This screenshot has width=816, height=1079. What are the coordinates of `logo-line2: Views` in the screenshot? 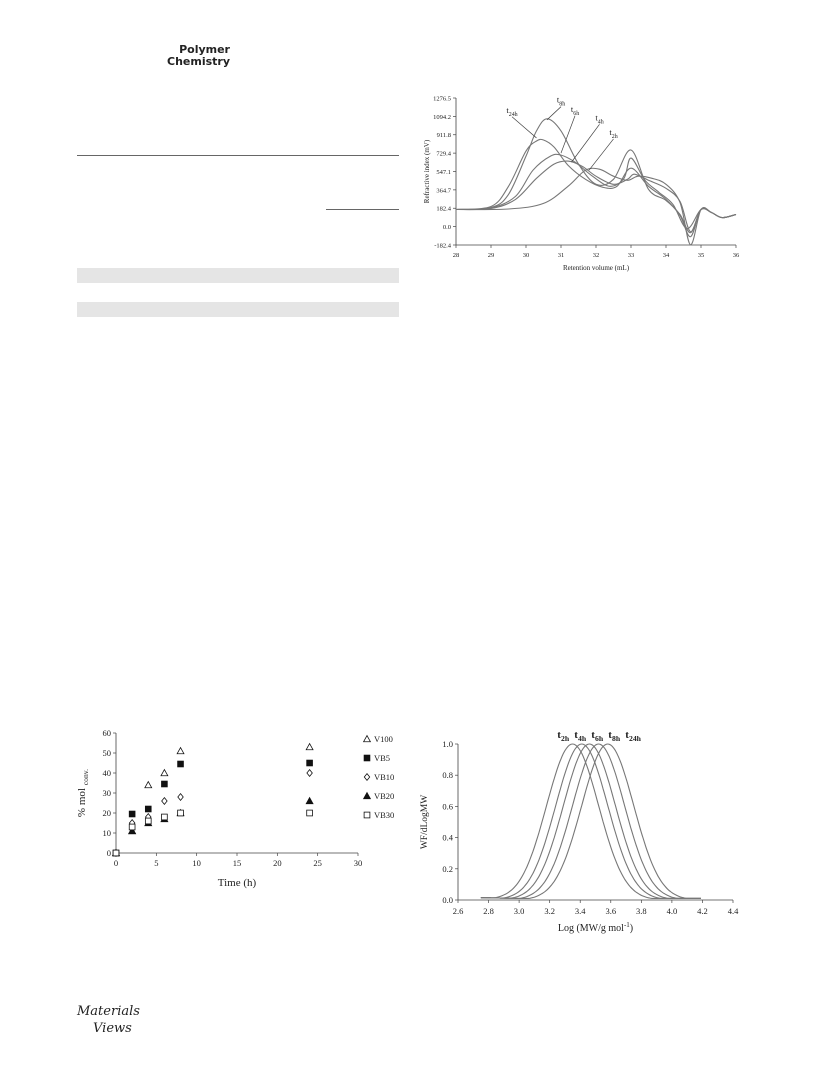 It's located at (112, 1028).